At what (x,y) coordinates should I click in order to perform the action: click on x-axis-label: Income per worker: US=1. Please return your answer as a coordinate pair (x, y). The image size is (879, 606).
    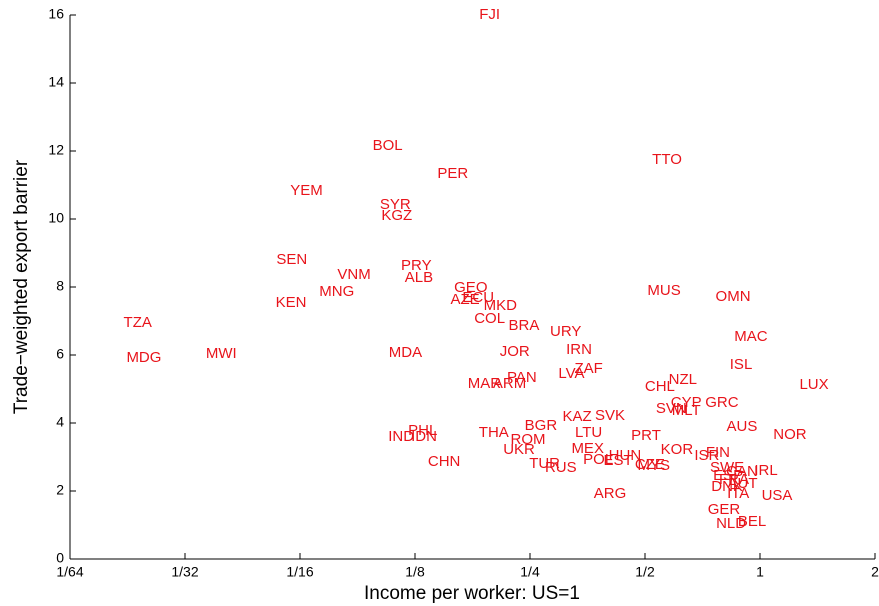
    Looking at the image, I should click on (472, 593).